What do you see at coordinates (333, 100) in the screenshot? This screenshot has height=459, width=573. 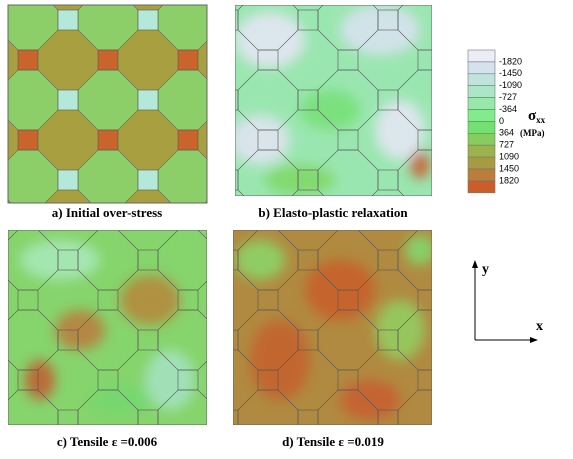 I see `panel-b` at bounding box center [333, 100].